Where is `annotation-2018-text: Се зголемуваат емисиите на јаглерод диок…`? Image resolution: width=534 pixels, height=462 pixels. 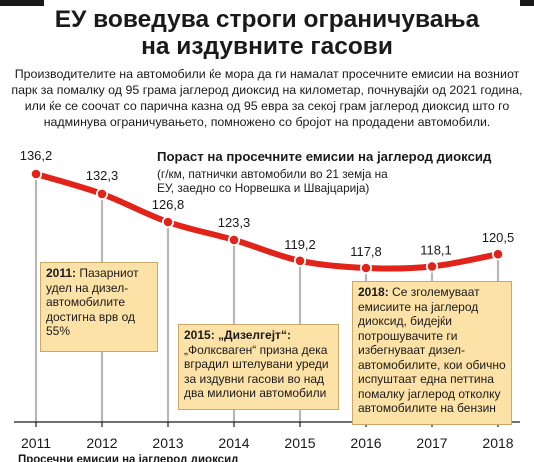
annotation-2018-text: Се зголемуваат емисиите на јаглерод диок… is located at coordinates (432, 350).